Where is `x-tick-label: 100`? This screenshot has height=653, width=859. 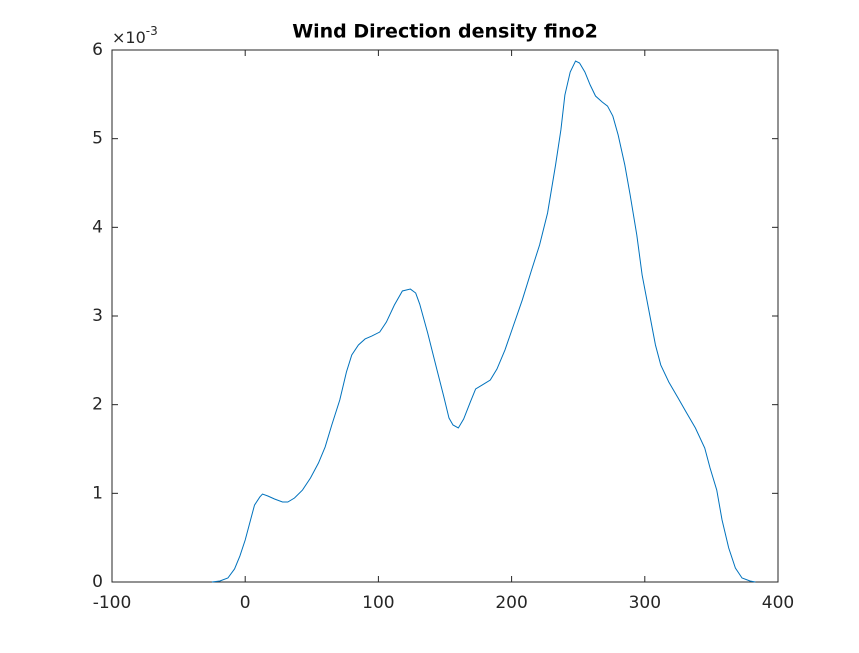 x-tick-label: 100 is located at coordinates (378, 603).